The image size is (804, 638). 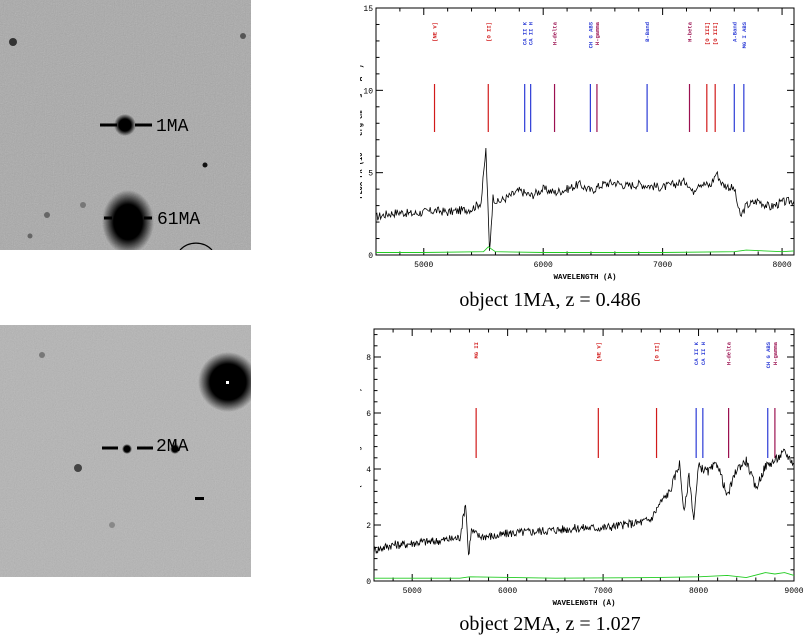 What do you see at coordinates (125, 451) in the screenshot?
I see `image-stamp-2ma: 2MA` at bounding box center [125, 451].